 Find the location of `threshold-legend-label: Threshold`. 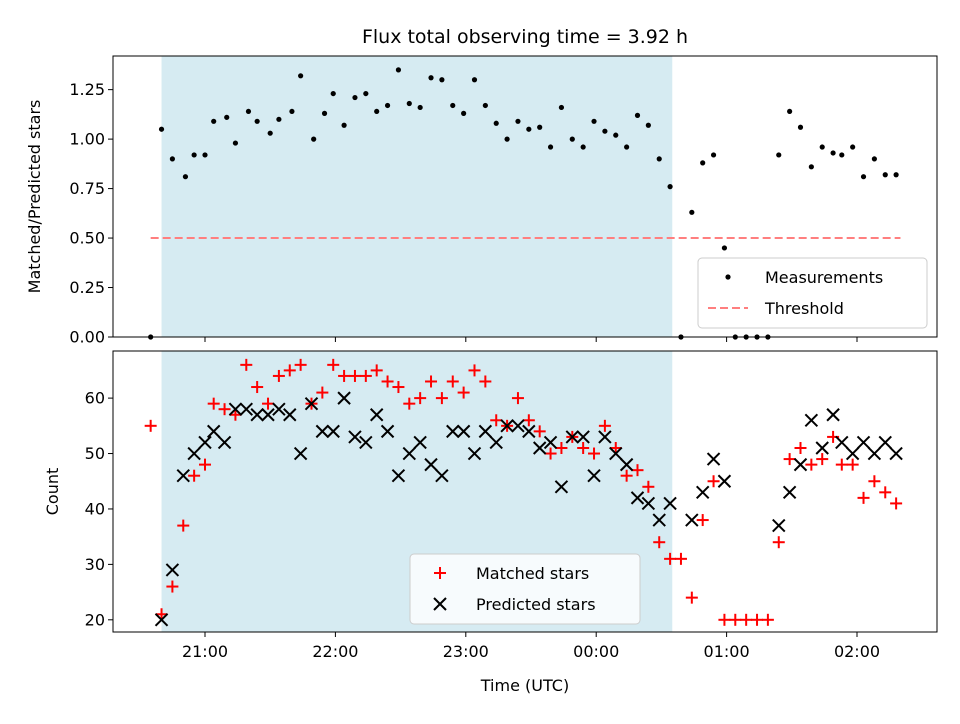

threshold-legend-label: Threshold is located at coordinates (804, 308).